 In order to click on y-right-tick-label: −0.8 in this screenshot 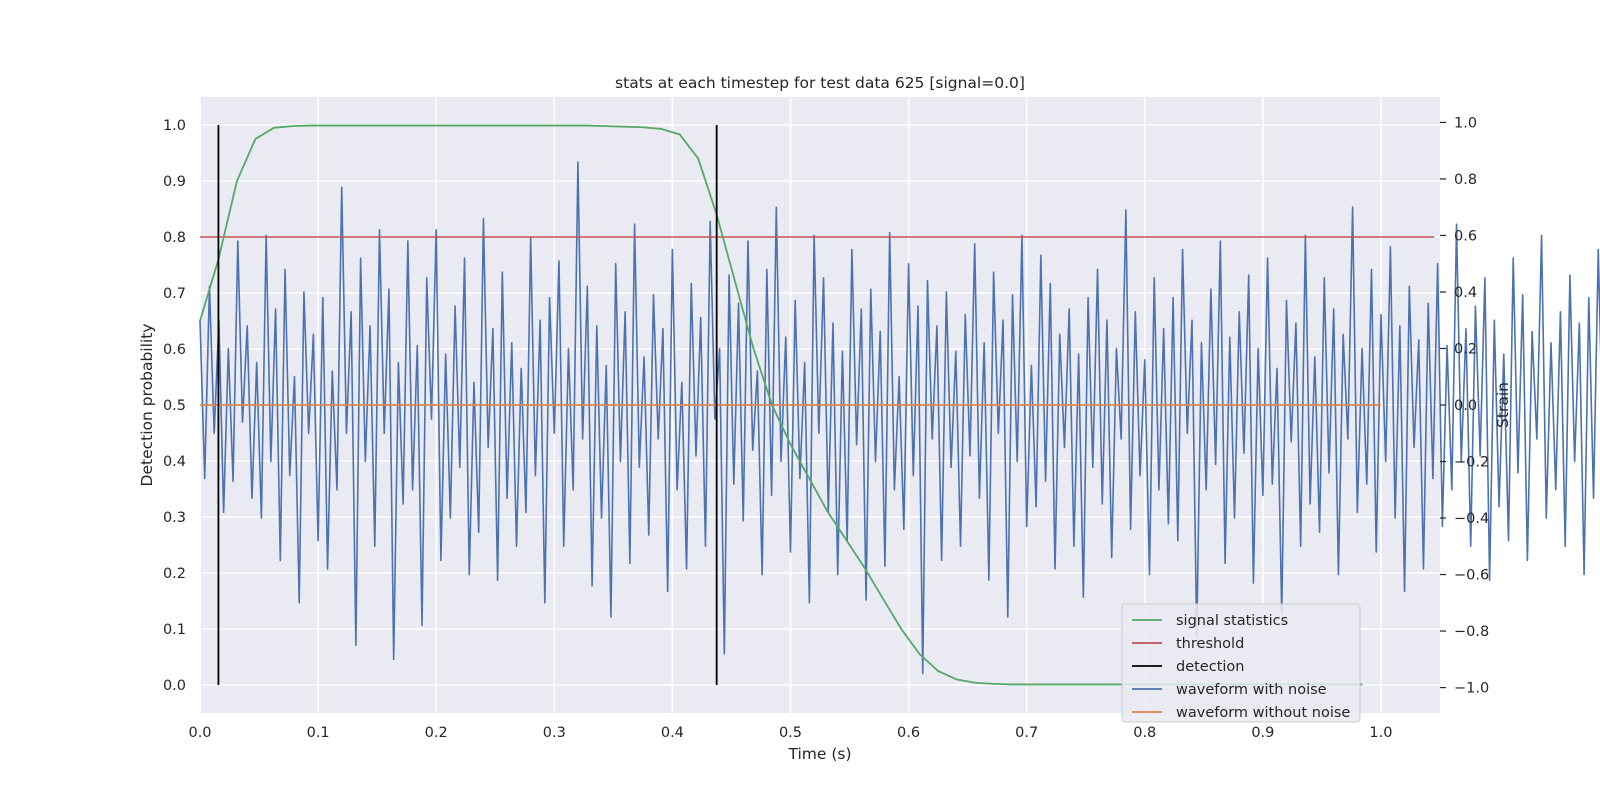, I will do `click(1471, 632)`.